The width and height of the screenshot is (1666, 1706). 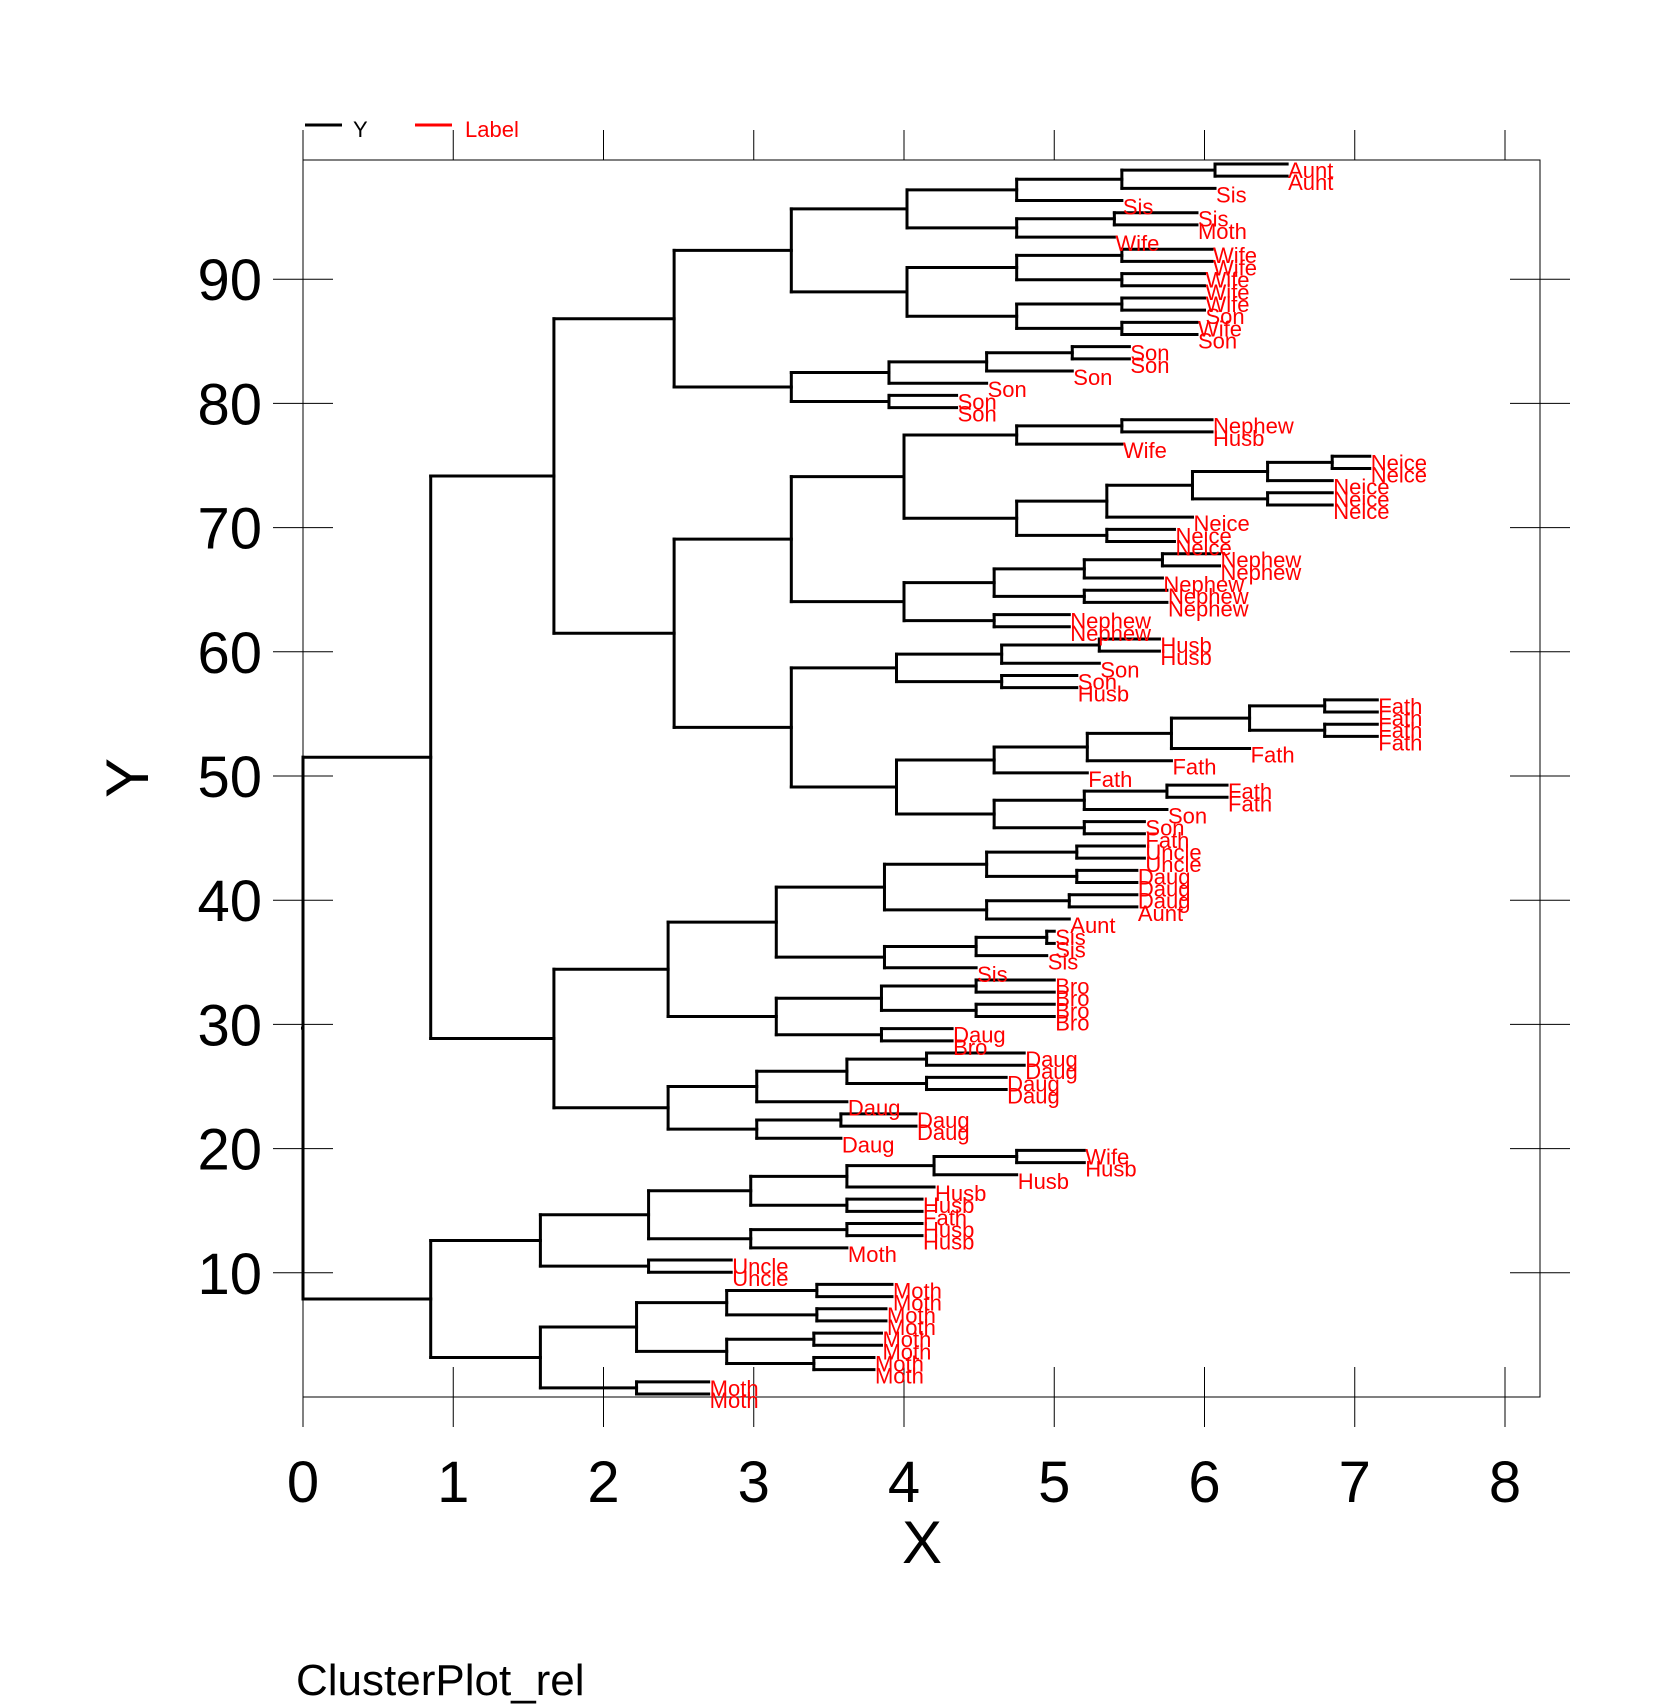 I want to click on y-tick-label: 20, so click(x=229, y=1150).